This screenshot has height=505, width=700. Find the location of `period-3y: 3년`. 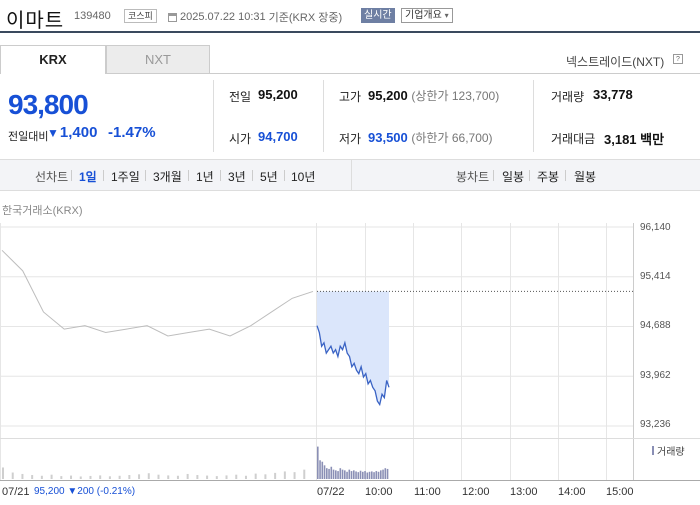

period-3y: 3년 is located at coordinates (237, 177).